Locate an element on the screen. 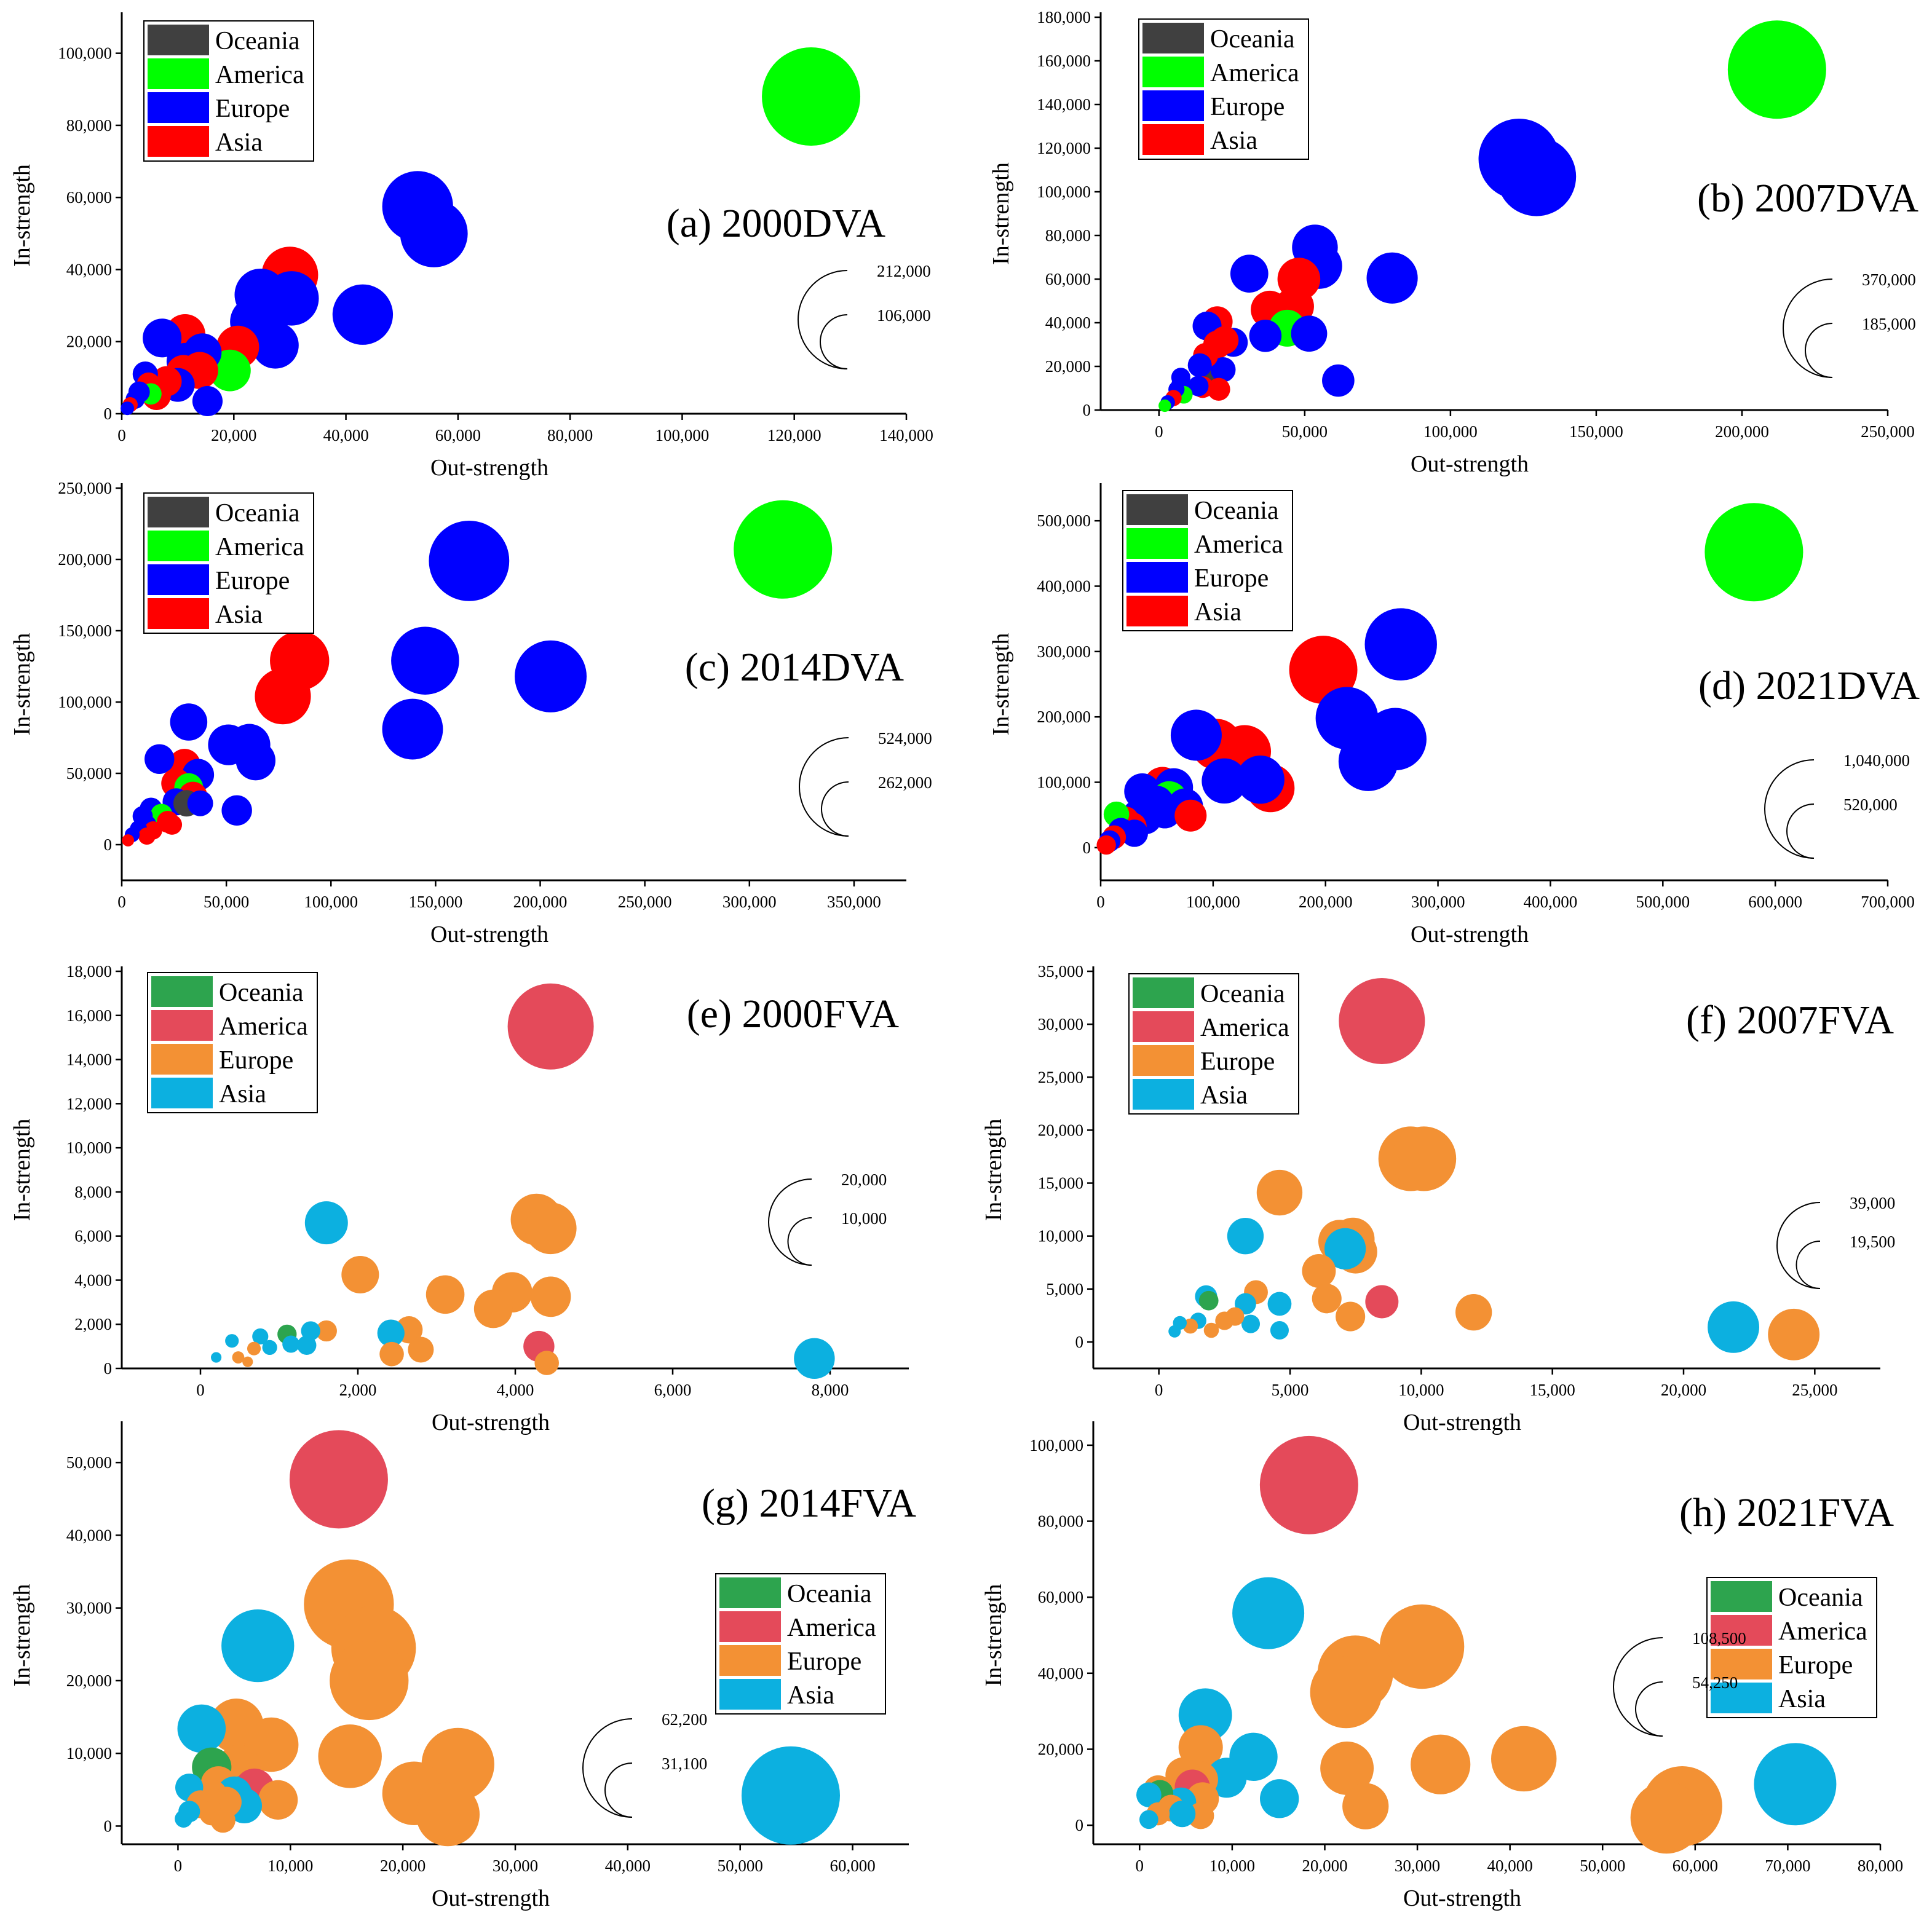  x-tick-label: 200,000 is located at coordinates (1742, 432).